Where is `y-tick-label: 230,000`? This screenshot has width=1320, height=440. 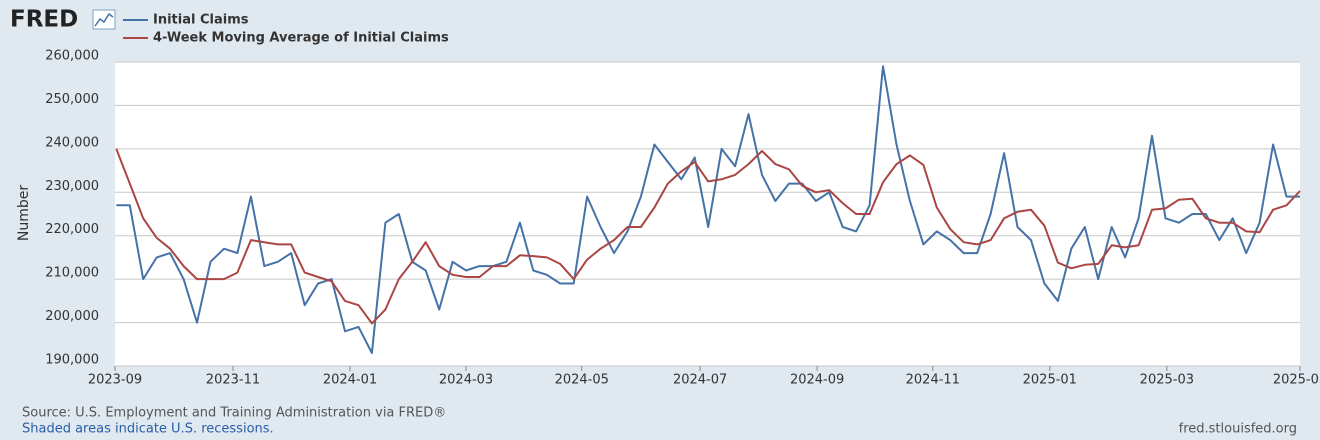
y-tick-label: 230,000 is located at coordinates (72, 186).